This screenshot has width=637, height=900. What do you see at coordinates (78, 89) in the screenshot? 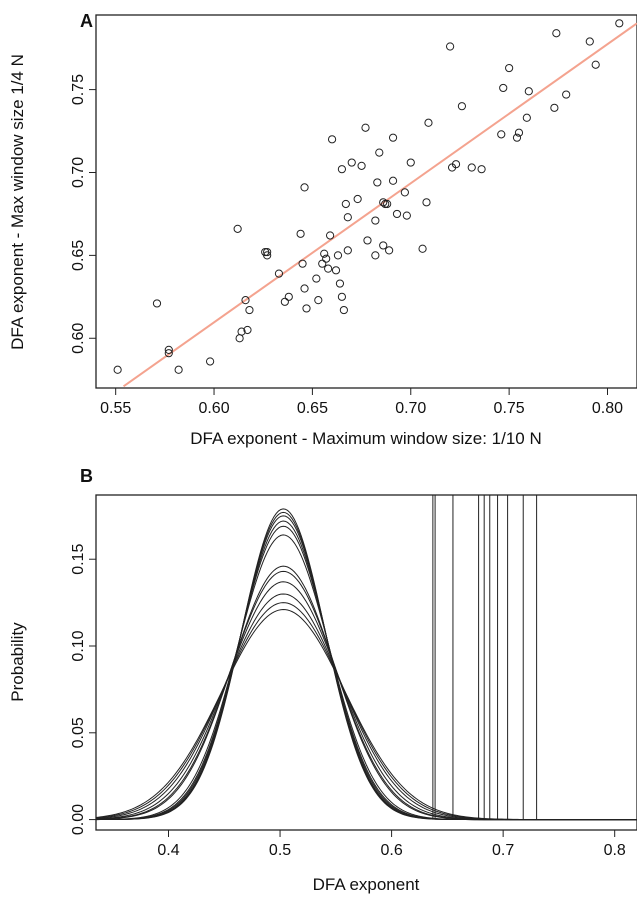
I see `y-tick-label: 0.75` at bounding box center [78, 89].